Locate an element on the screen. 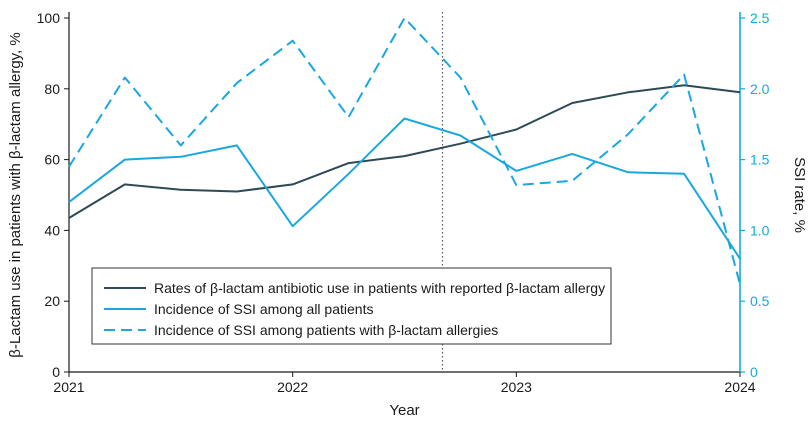  y-right-tick-label: 2.5 is located at coordinates (760, 18).